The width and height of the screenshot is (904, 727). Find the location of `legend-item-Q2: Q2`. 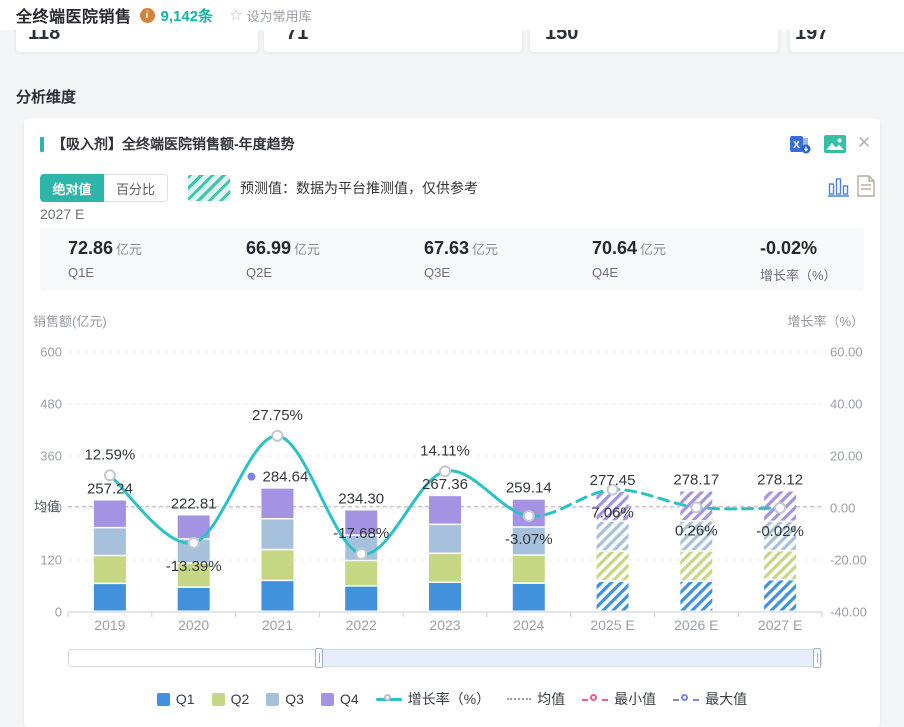

legend-item-Q2: Q2 is located at coordinates (230, 699).